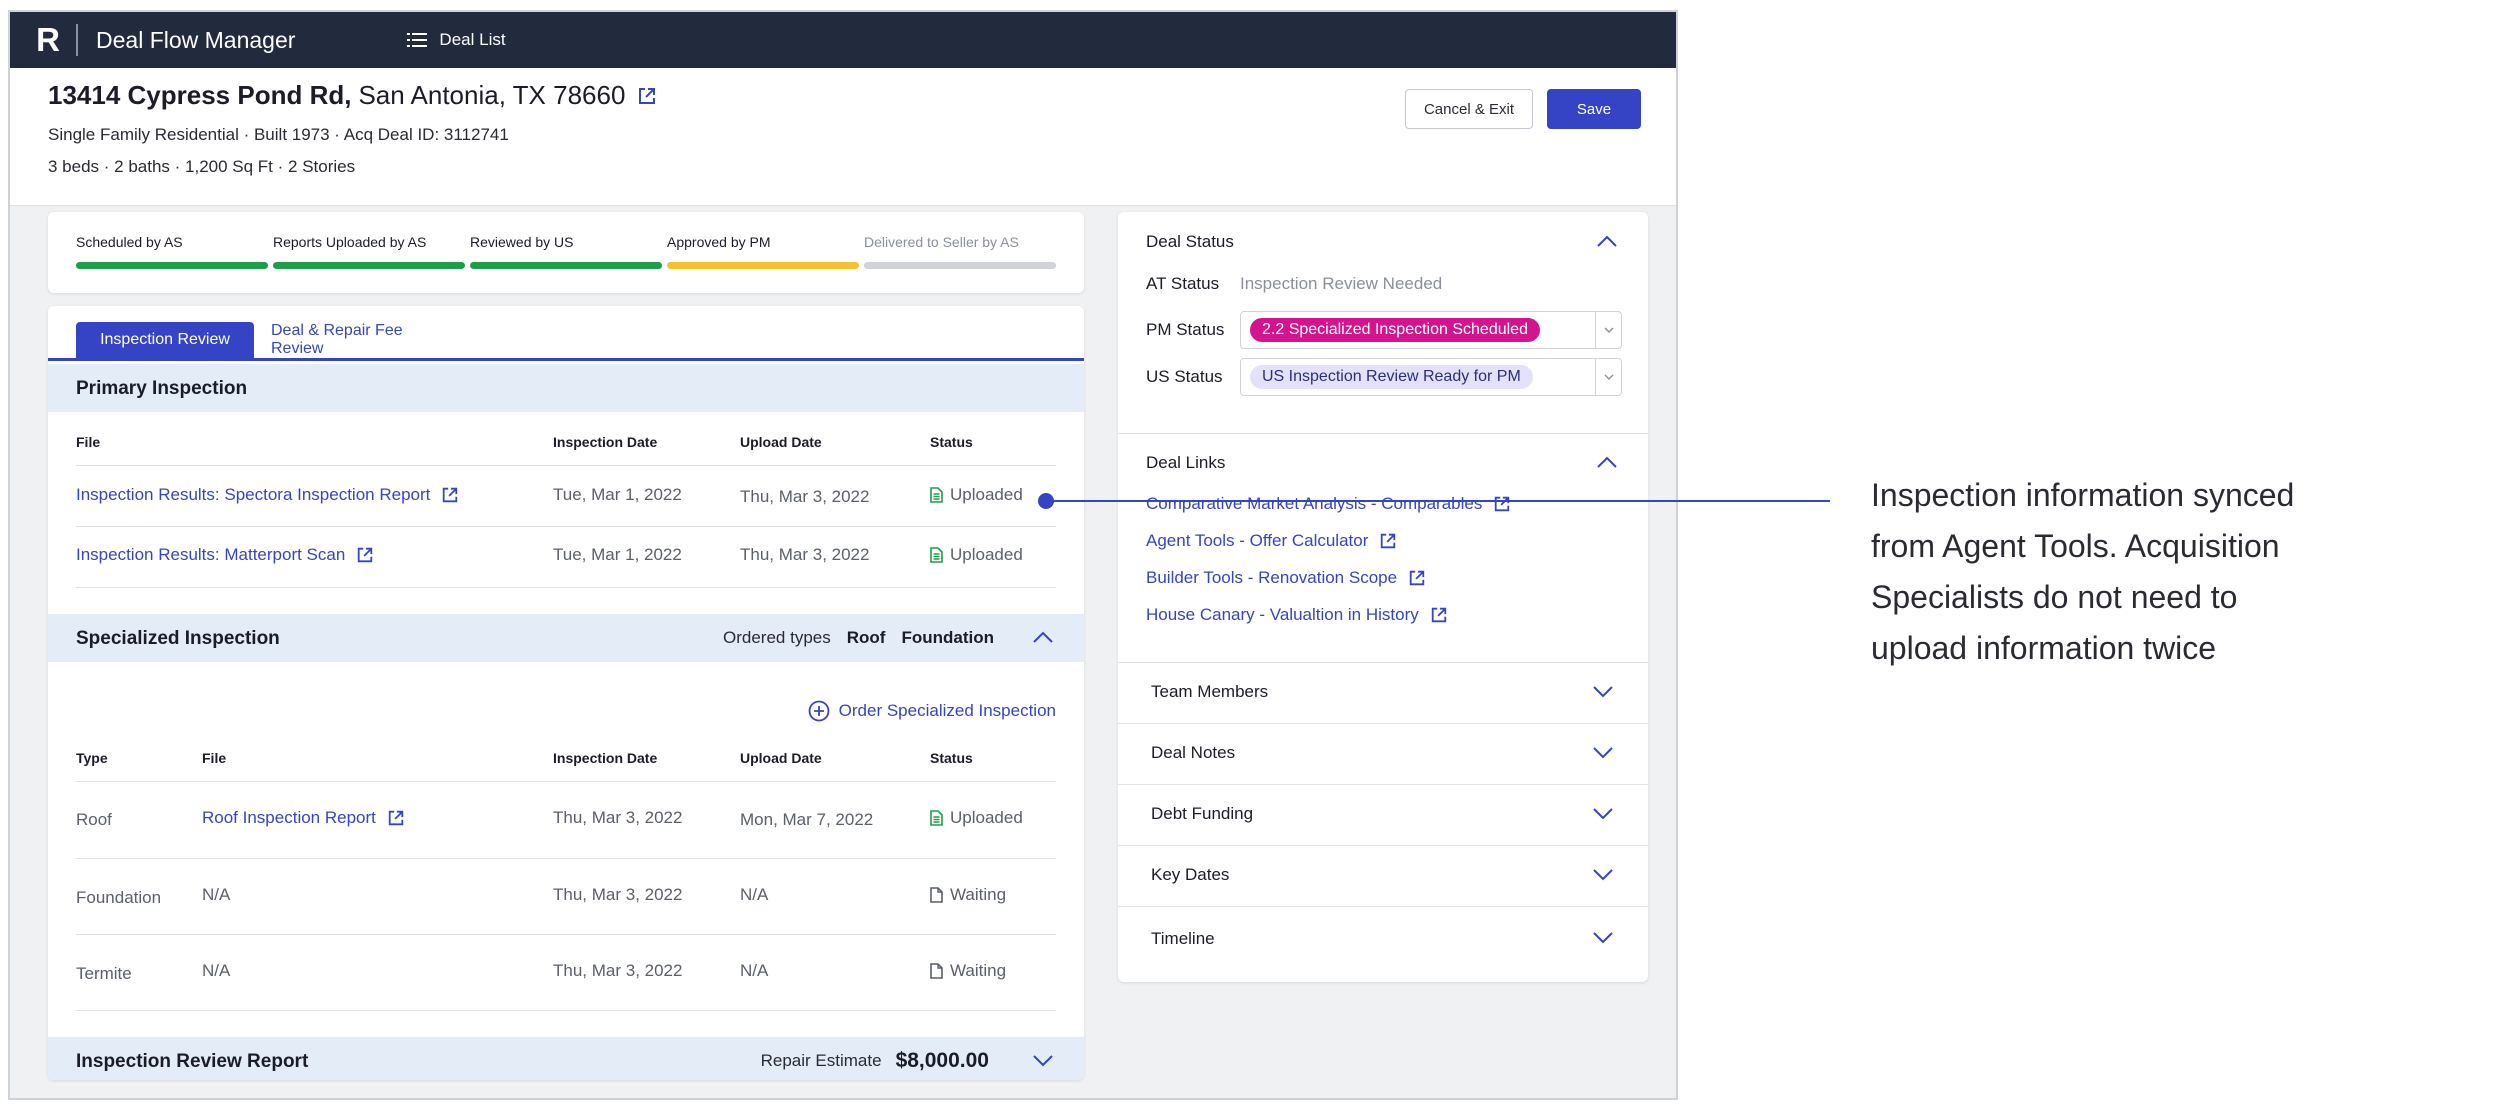 The image size is (2500, 1109). What do you see at coordinates (942, 1060) in the screenshot?
I see `repair-estimate-value: $8,000.00` at bounding box center [942, 1060].